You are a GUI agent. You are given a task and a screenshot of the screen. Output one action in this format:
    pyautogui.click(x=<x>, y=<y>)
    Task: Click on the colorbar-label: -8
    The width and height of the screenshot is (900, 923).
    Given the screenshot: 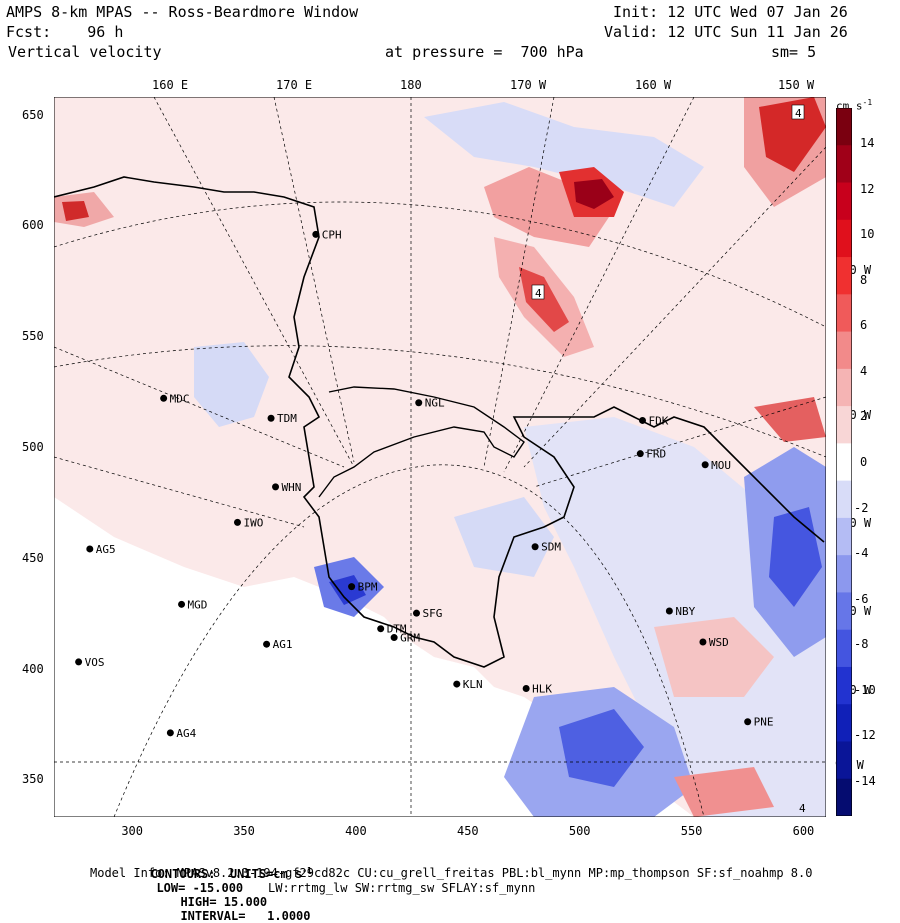 What is the action you would take?
    pyautogui.click(x=861, y=644)
    